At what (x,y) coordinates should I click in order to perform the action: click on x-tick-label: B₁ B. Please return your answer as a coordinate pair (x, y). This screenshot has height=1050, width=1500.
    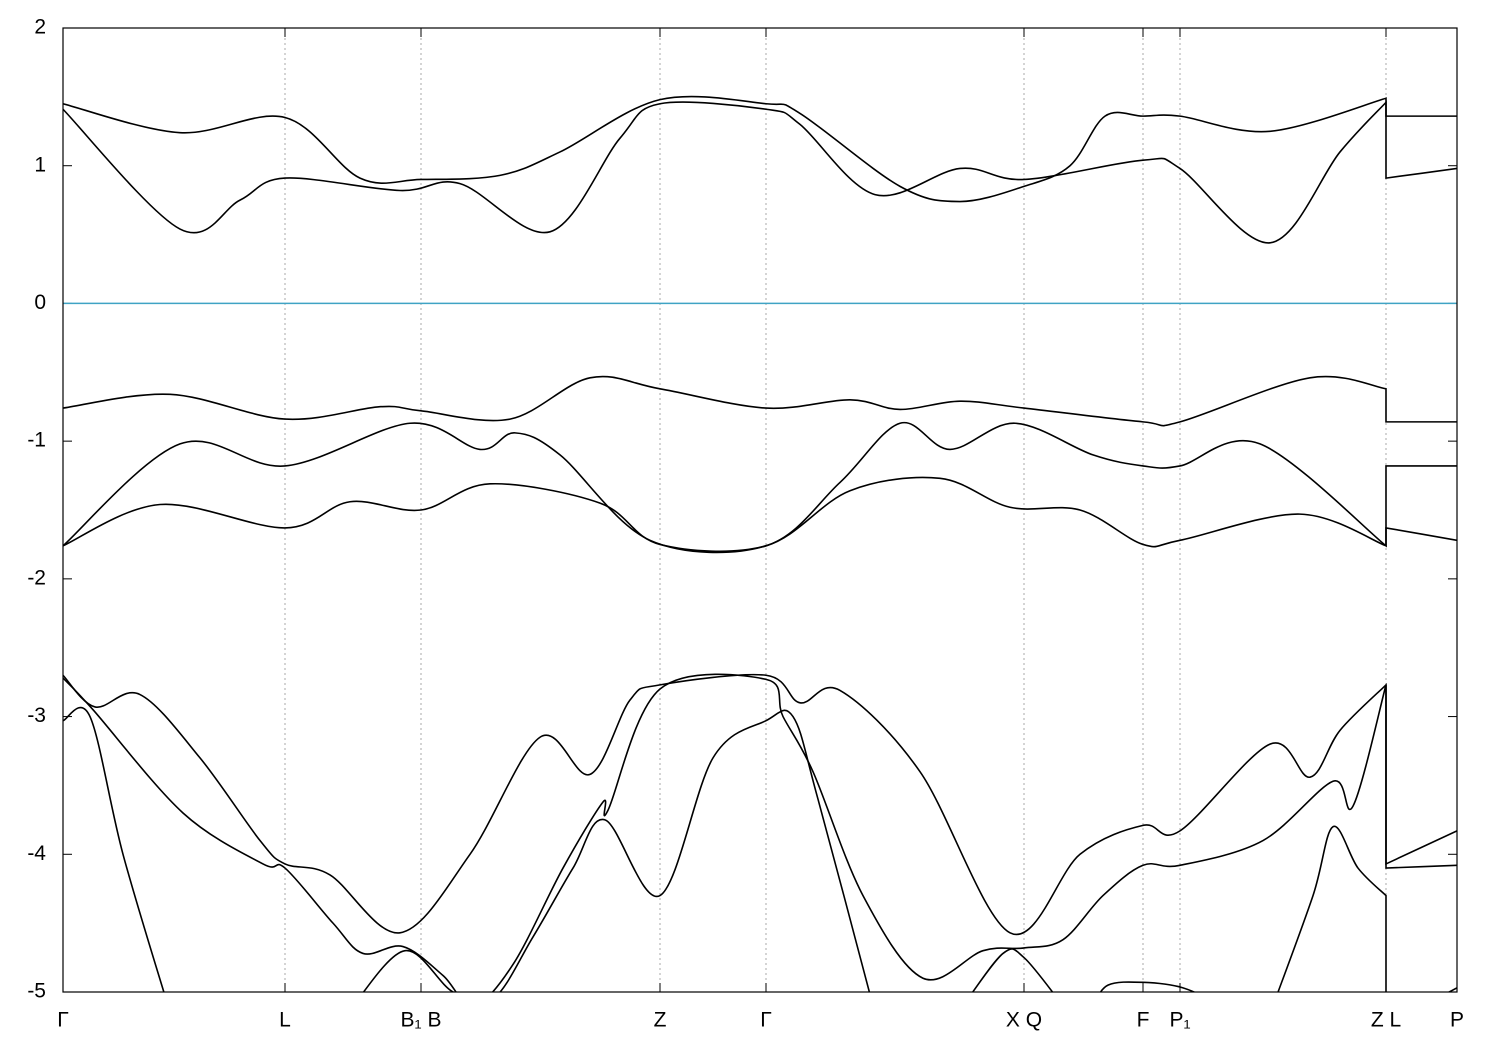
    Looking at the image, I should click on (421, 1020).